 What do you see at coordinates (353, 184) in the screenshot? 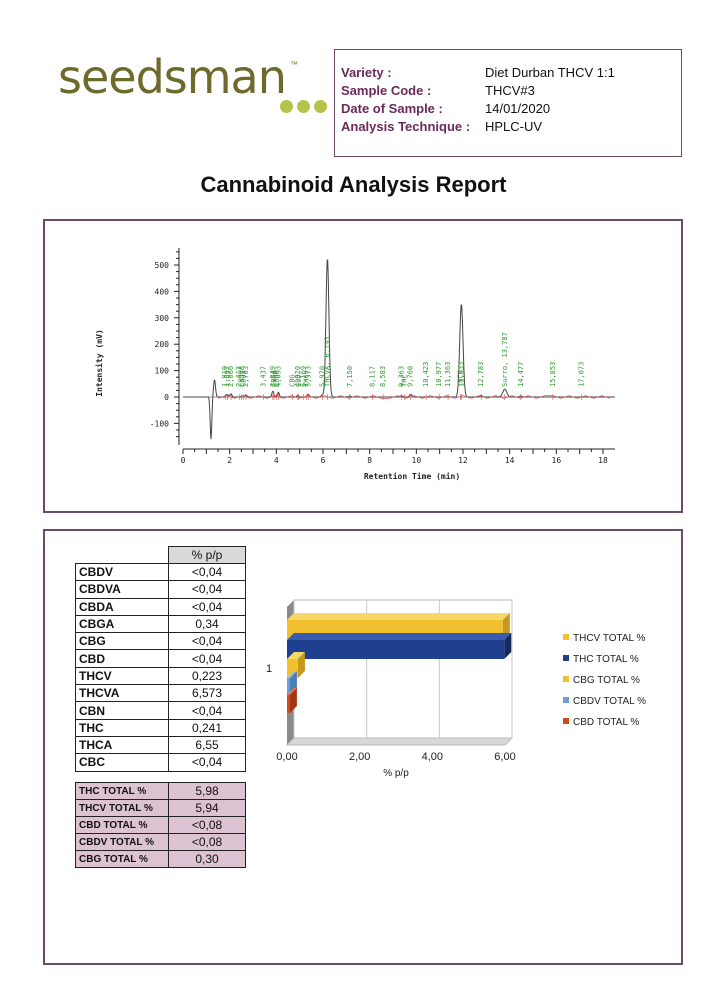
I see `report-title: Cannabinoid Analysis Report` at bounding box center [353, 184].